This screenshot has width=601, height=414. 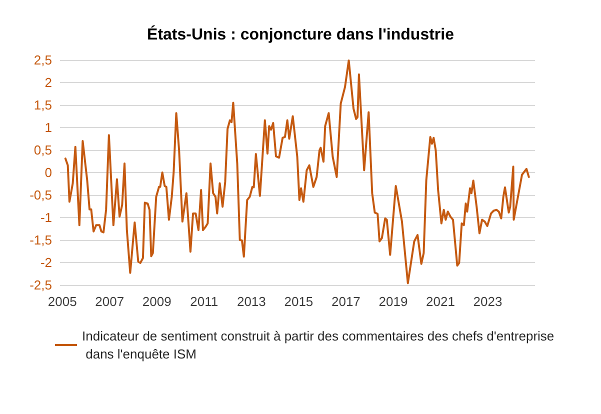 What do you see at coordinates (299, 301) in the screenshot?
I see `x-tick-label: 2015` at bounding box center [299, 301].